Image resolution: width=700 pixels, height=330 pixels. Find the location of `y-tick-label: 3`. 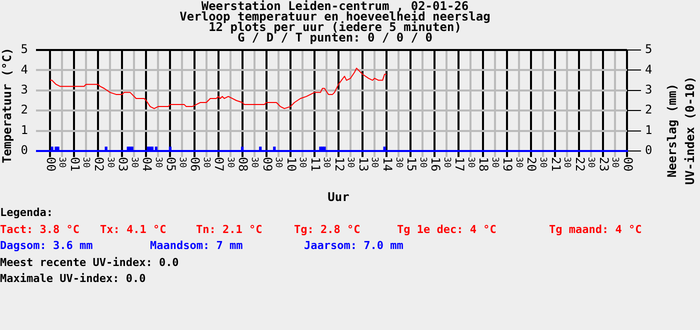

y-tick-label: 3 is located at coordinates (24, 89).